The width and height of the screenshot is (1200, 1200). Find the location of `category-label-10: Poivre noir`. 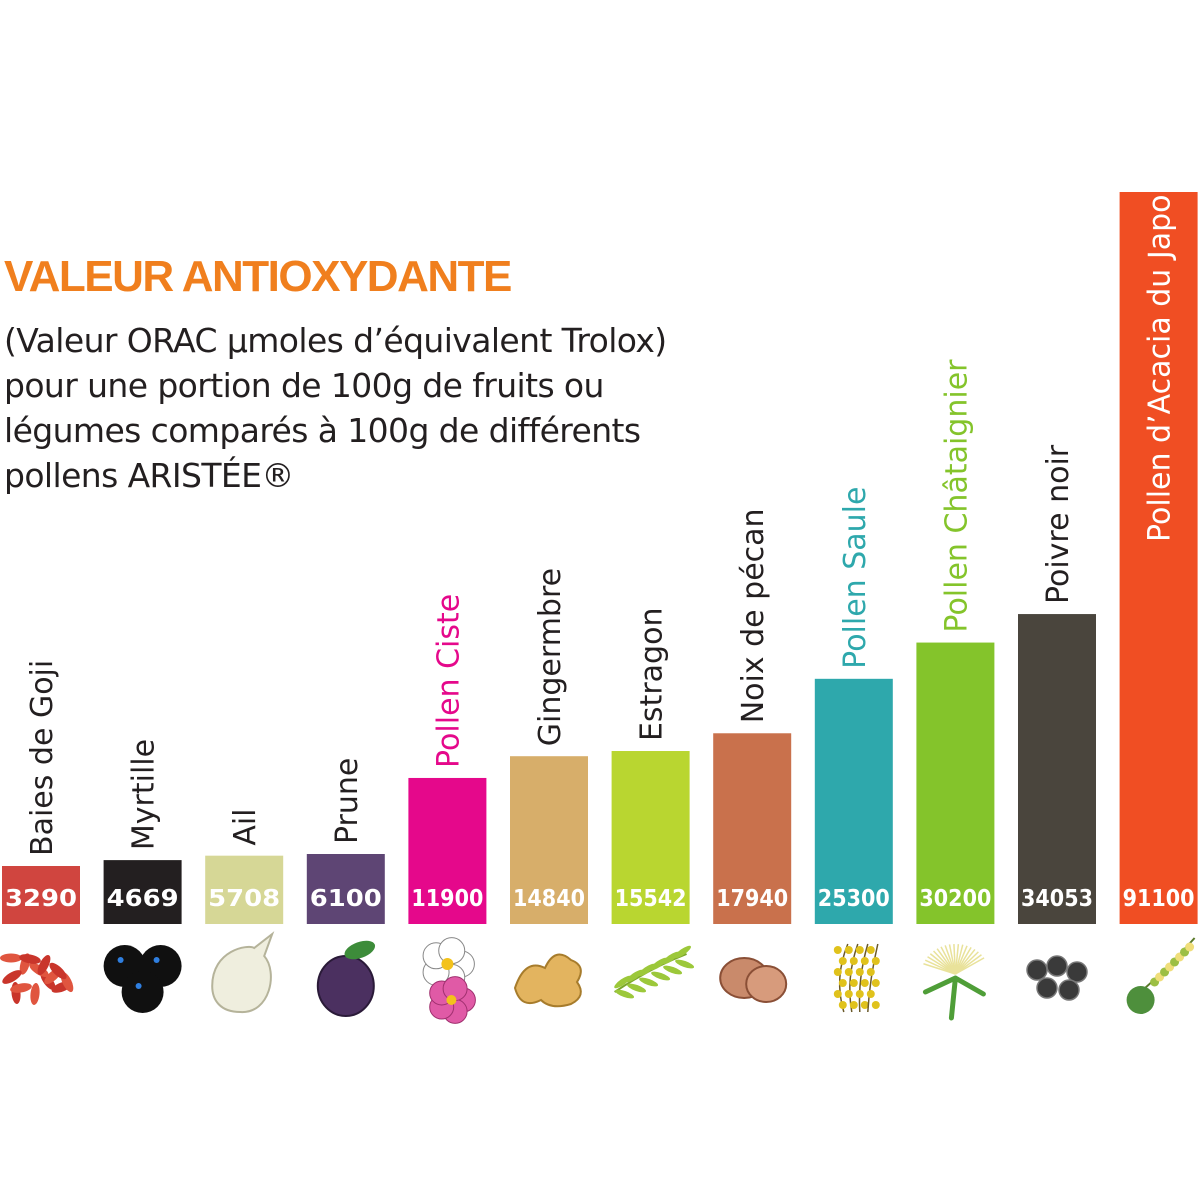

category-label-10: Poivre noir is located at coordinates (1058, 524).